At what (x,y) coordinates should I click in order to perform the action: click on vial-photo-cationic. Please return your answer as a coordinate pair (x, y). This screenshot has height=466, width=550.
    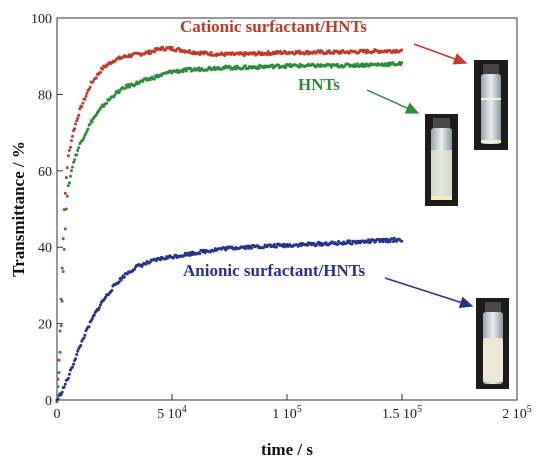
    Looking at the image, I should click on (491, 105).